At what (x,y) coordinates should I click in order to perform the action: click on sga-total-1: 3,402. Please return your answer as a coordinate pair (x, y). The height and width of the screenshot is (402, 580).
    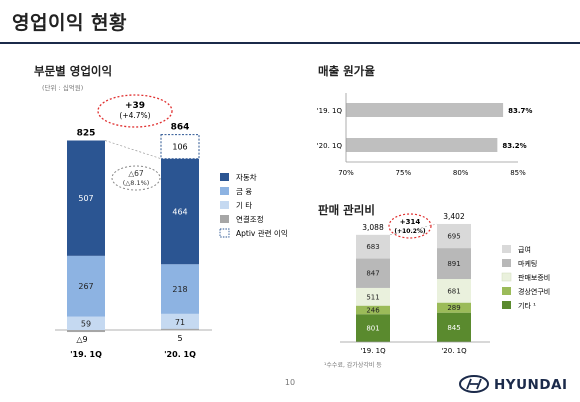
    Looking at the image, I should click on (454, 216).